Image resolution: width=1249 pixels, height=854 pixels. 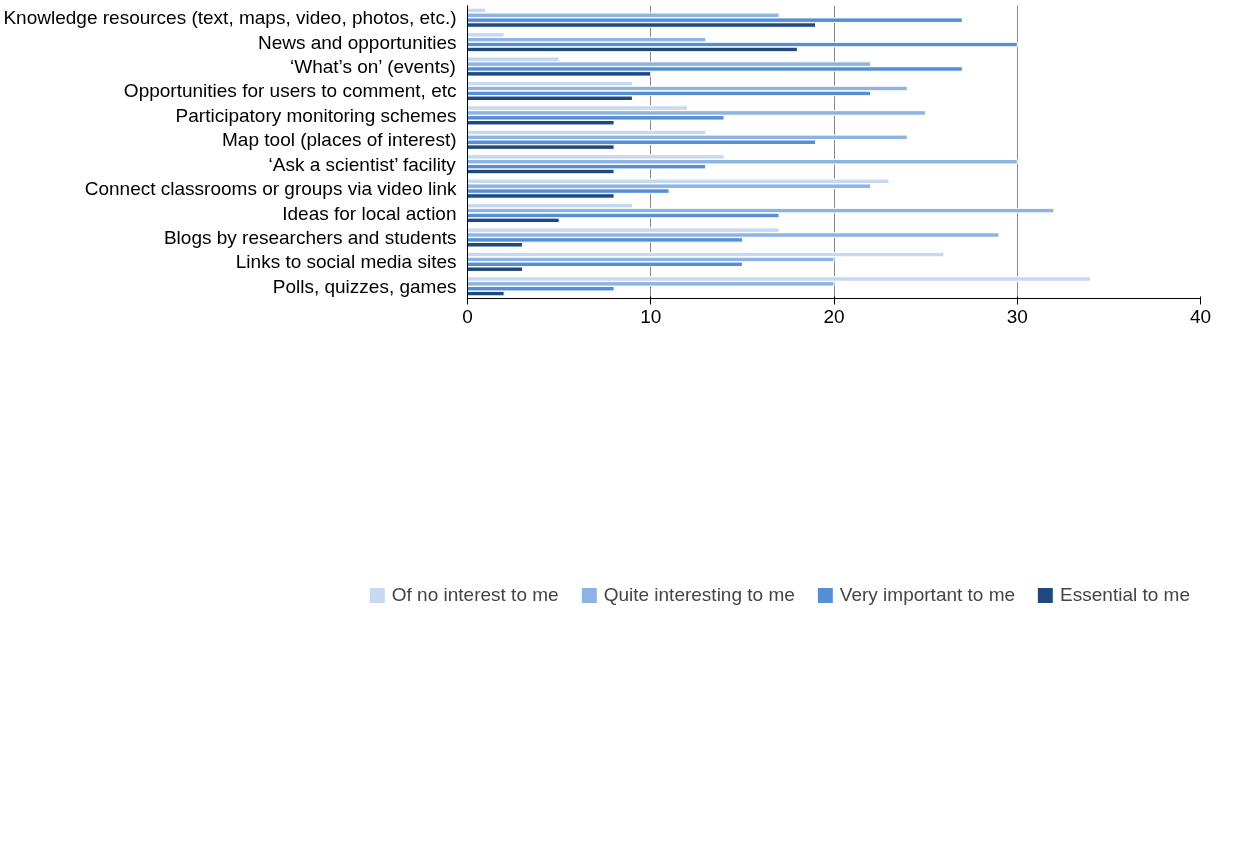 I want to click on x-tick-label: 30, so click(x=1017, y=316).